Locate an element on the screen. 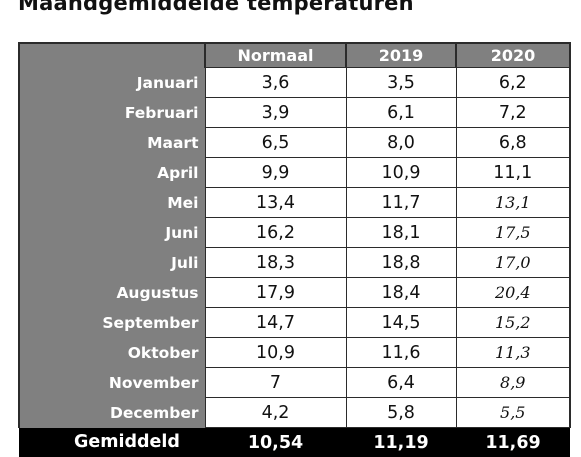 The image size is (581, 457). average-label: Gemiddeld is located at coordinates (112, 442).